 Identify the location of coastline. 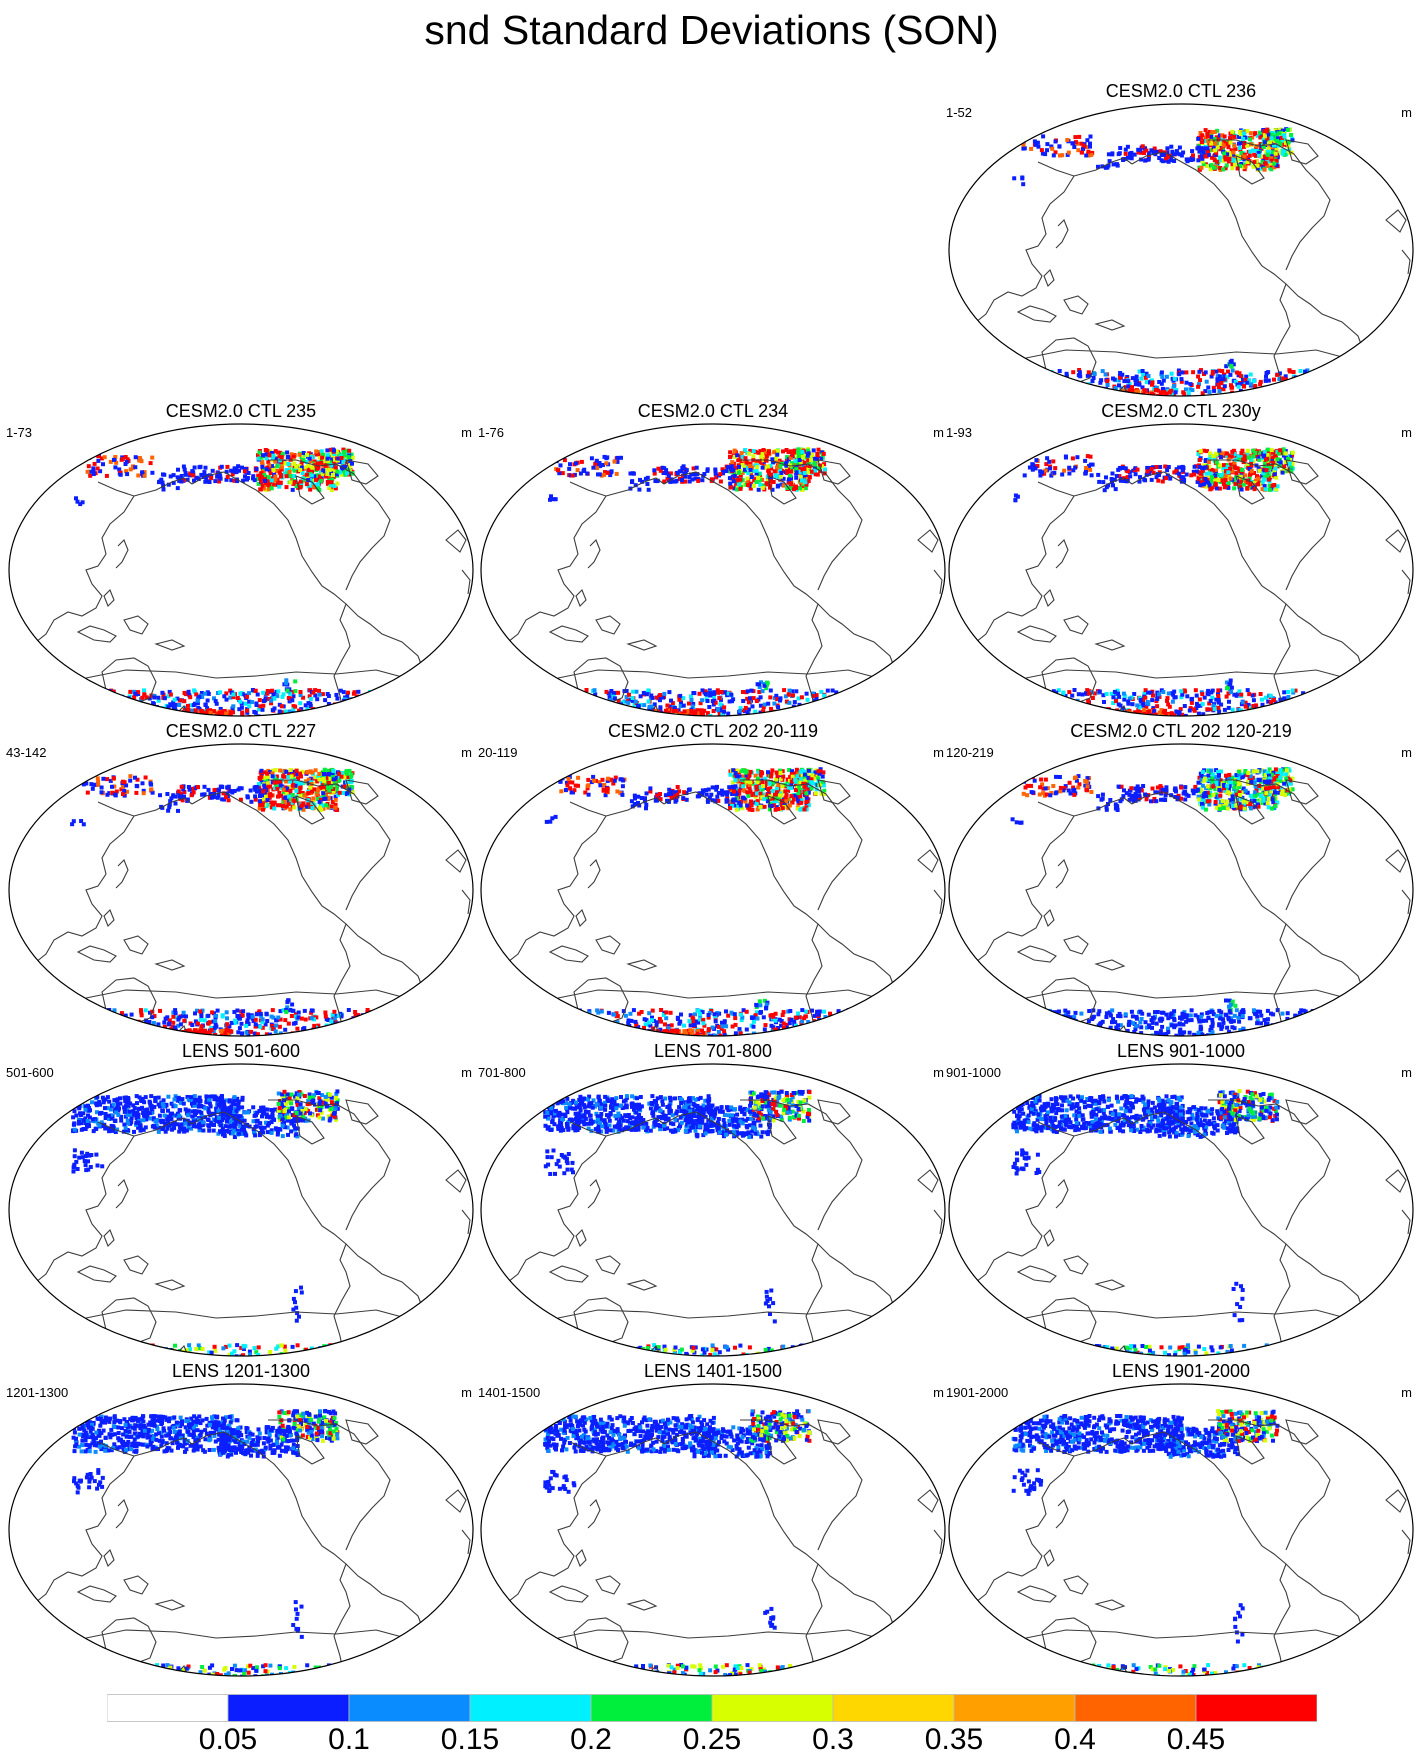
(1014, 564).